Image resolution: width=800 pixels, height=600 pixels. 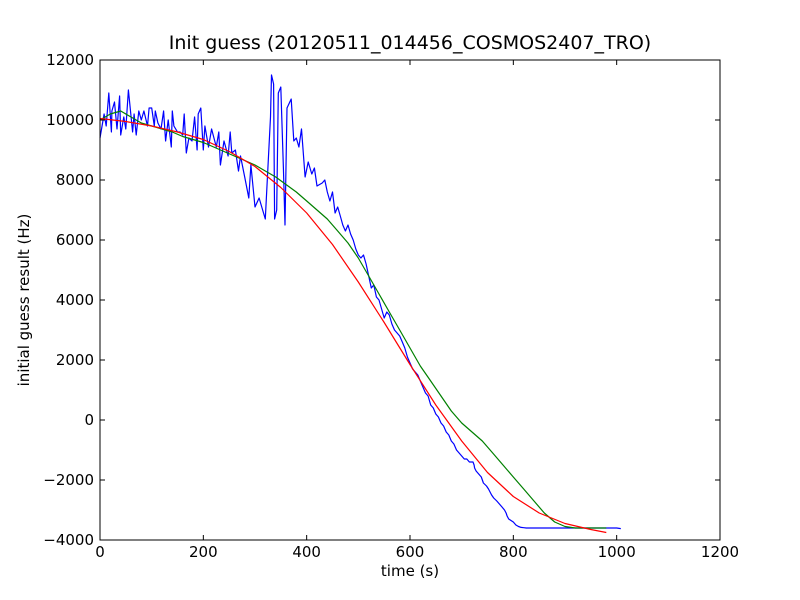 What do you see at coordinates (100, 552) in the screenshot?
I see `x-tick-label: 0` at bounding box center [100, 552].